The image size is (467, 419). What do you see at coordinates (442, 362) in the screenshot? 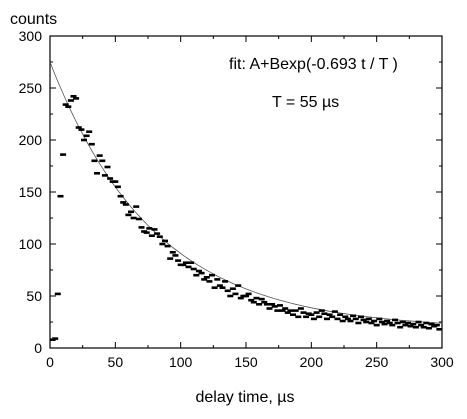
I see `x-tick-label: 300` at bounding box center [442, 362].